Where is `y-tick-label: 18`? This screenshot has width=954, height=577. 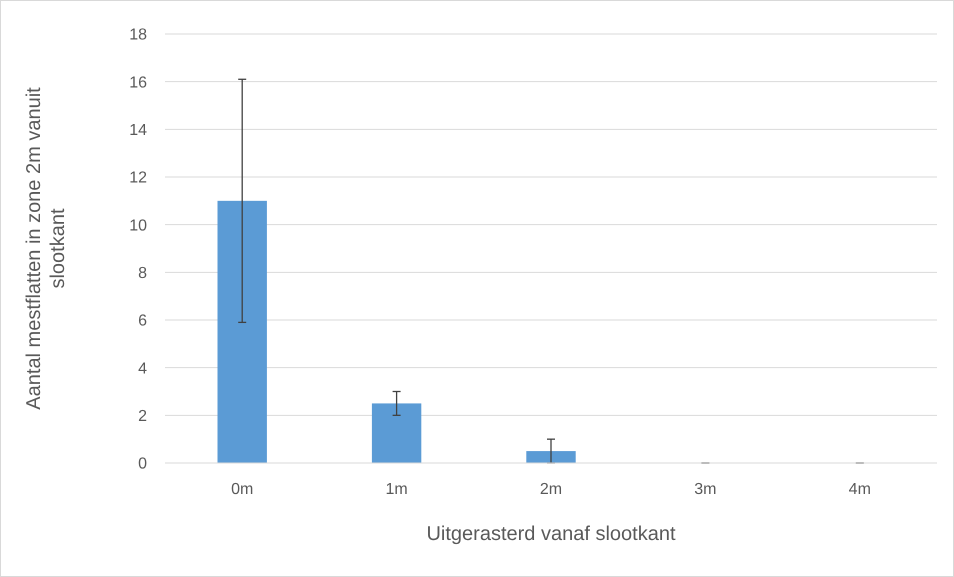 y-tick-label: 18 is located at coordinates (138, 35).